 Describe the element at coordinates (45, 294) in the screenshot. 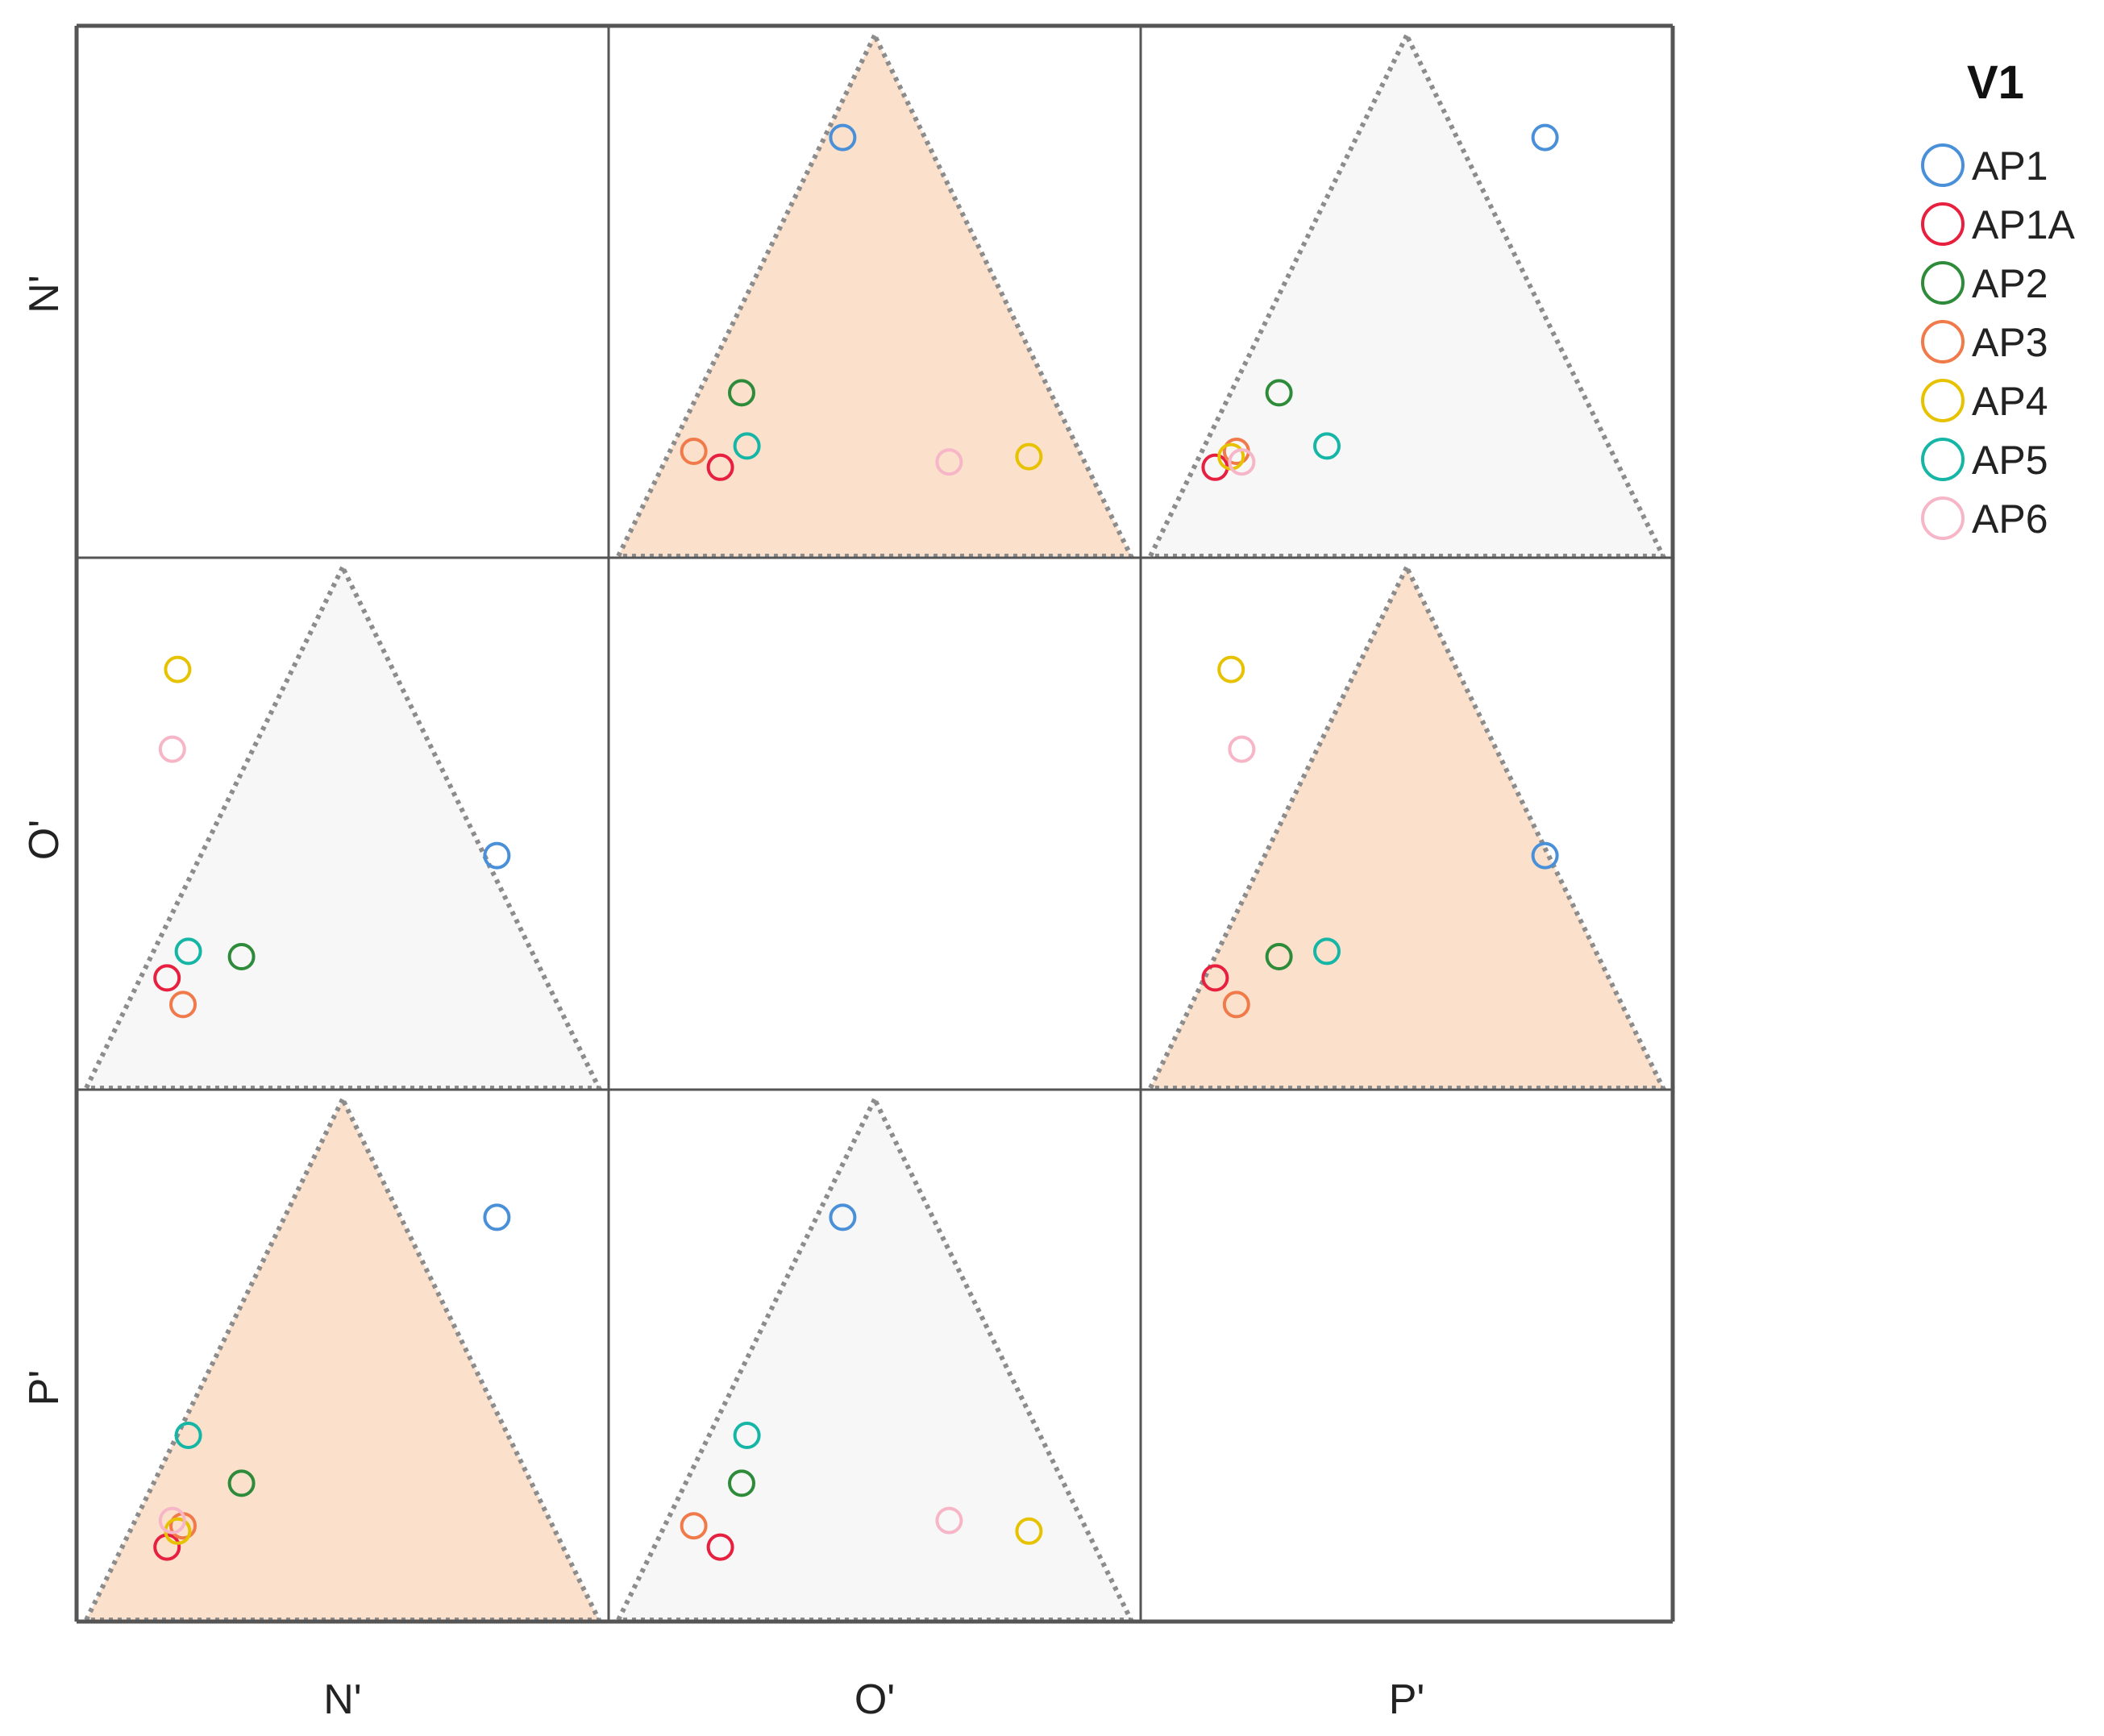

I see `row-label-0: N'` at that location.